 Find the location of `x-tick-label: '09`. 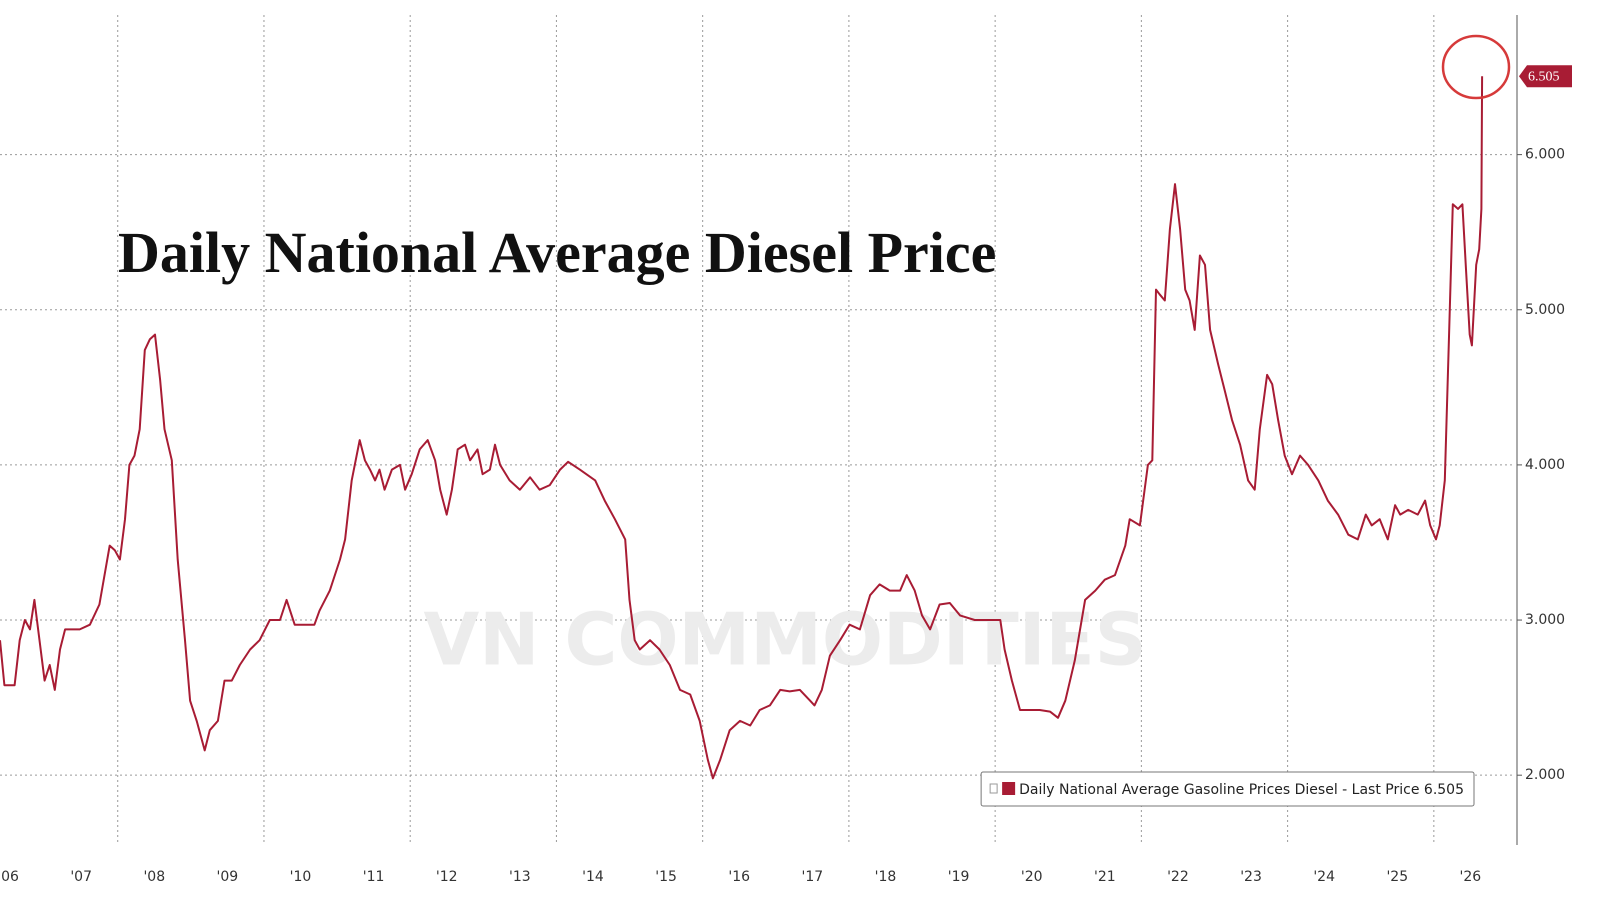

x-tick-label: '09 is located at coordinates (228, 877).